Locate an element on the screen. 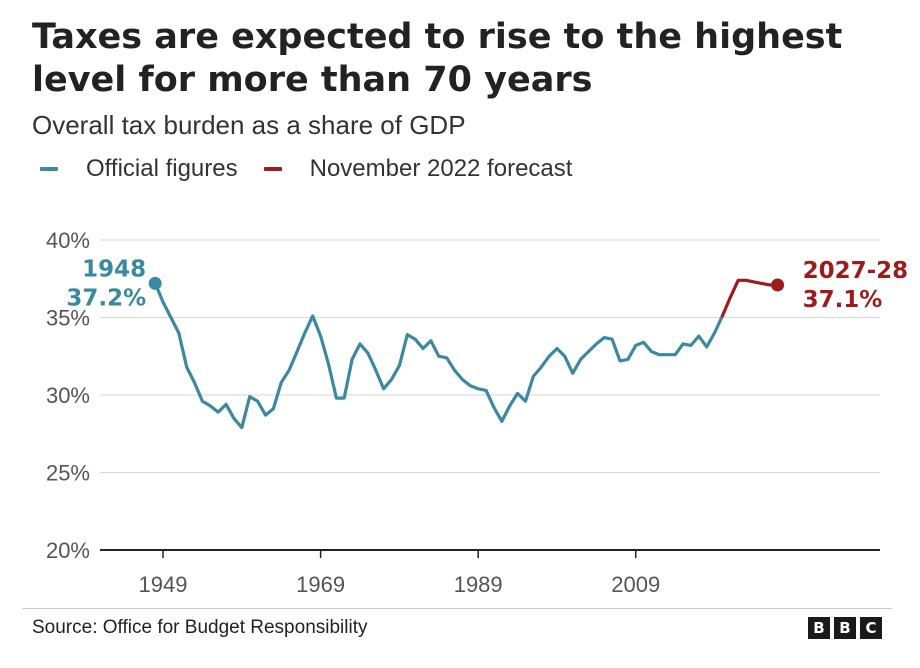 Image resolution: width=920 pixels, height=668 pixels. x-tick-label: 1989 is located at coordinates (478, 584).